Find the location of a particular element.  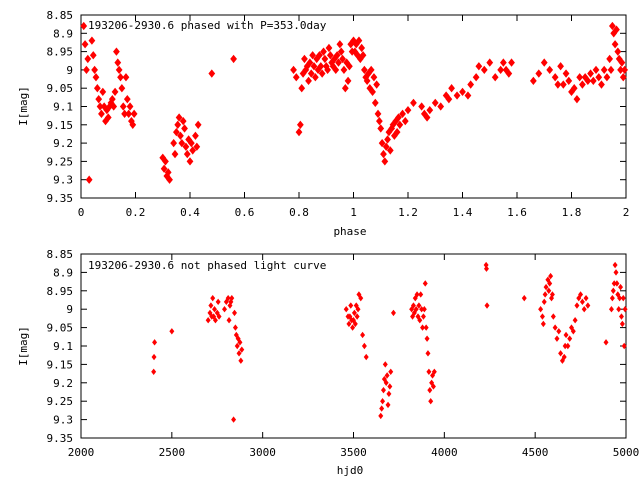

y-tick-label: 9.3 is located at coordinates (63, 420).